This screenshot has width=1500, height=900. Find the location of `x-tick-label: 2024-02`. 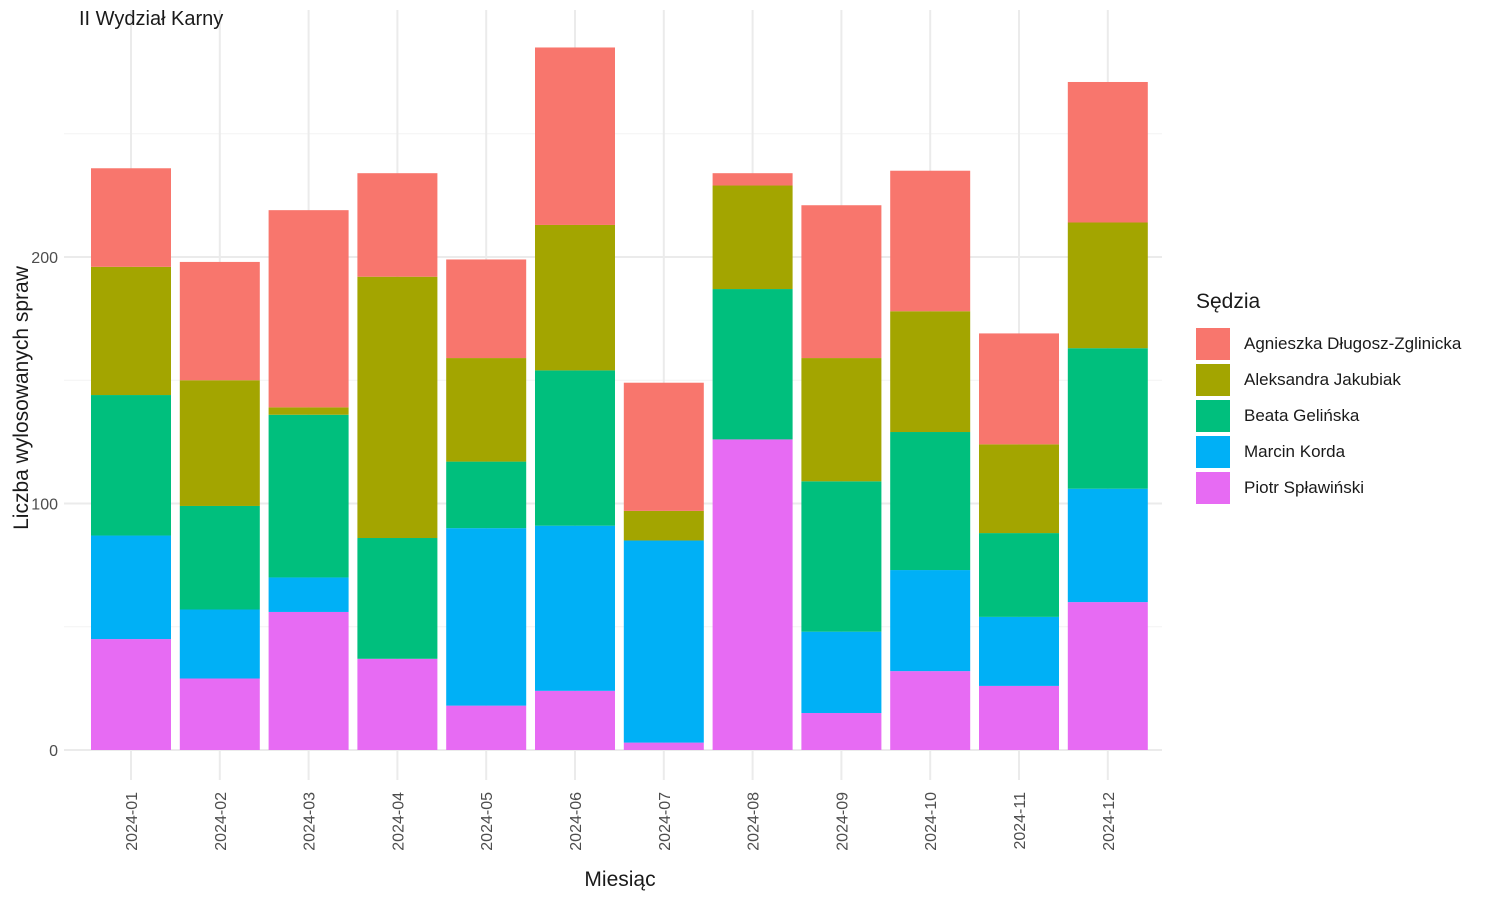

x-tick-label: 2024-02 is located at coordinates (221, 821).